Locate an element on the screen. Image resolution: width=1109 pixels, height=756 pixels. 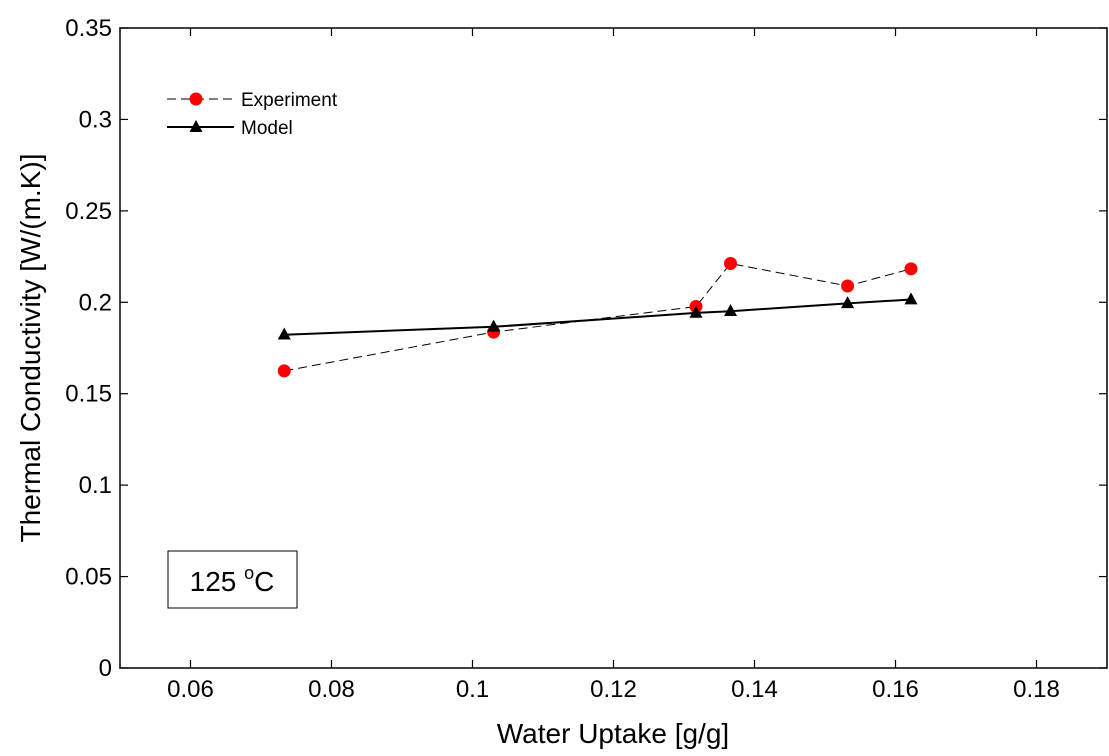
annotation-value: 125 is located at coordinates (217, 581).